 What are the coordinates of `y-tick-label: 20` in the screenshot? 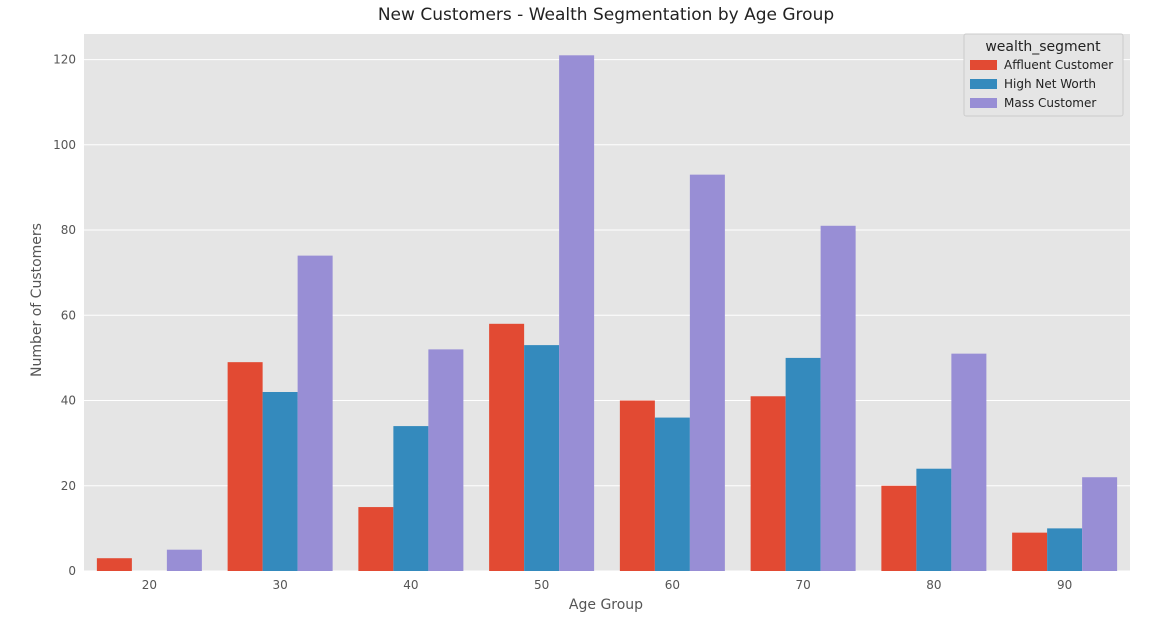 It's located at (68, 486).